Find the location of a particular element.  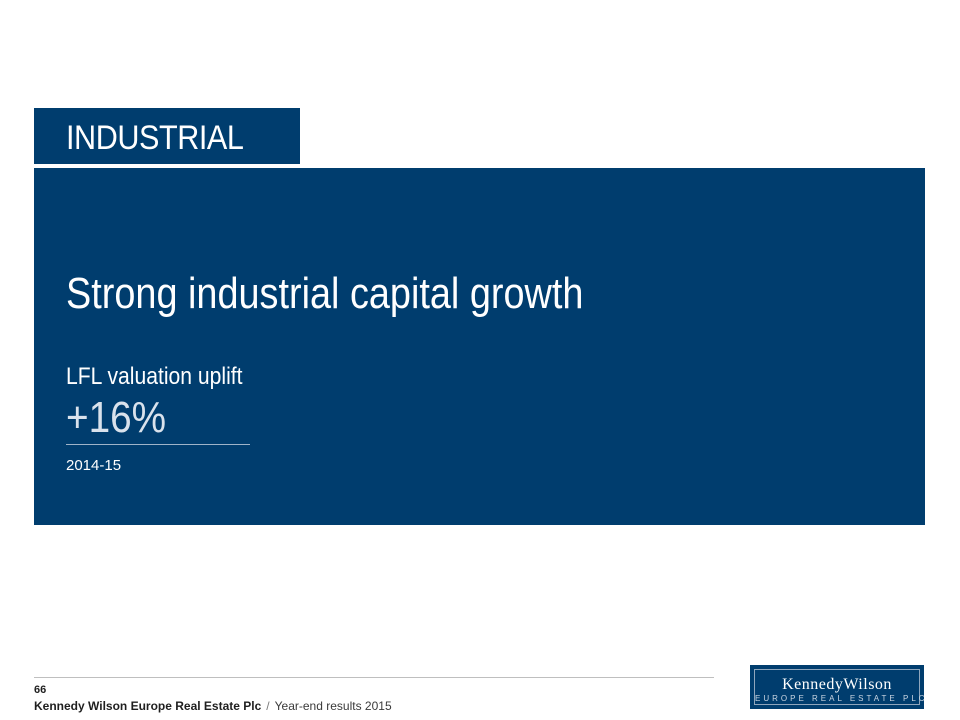

footer-divider is located at coordinates (374, 677).